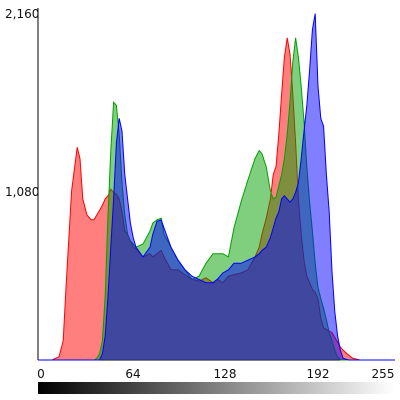 Image resolution: width=400 pixels, height=400 pixels. What do you see at coordinates (22, 192) in the screenshot?
I see `y-tick-label-mid: 1,080` at bounding box center [22, 192].